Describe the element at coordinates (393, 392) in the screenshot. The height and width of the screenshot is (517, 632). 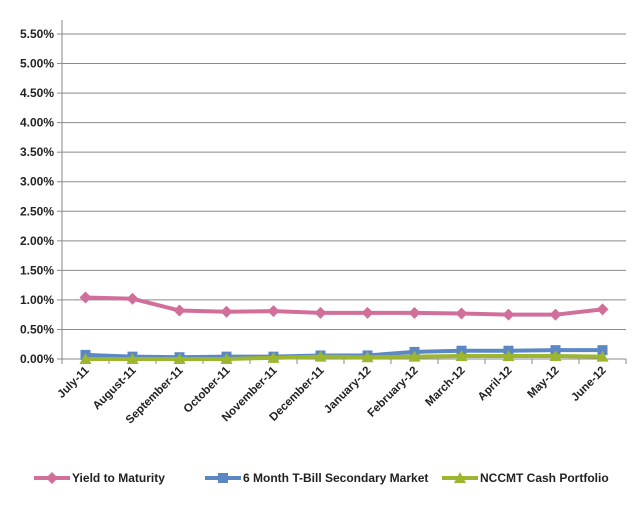
I see `x-tick-label: February-12` at that location.